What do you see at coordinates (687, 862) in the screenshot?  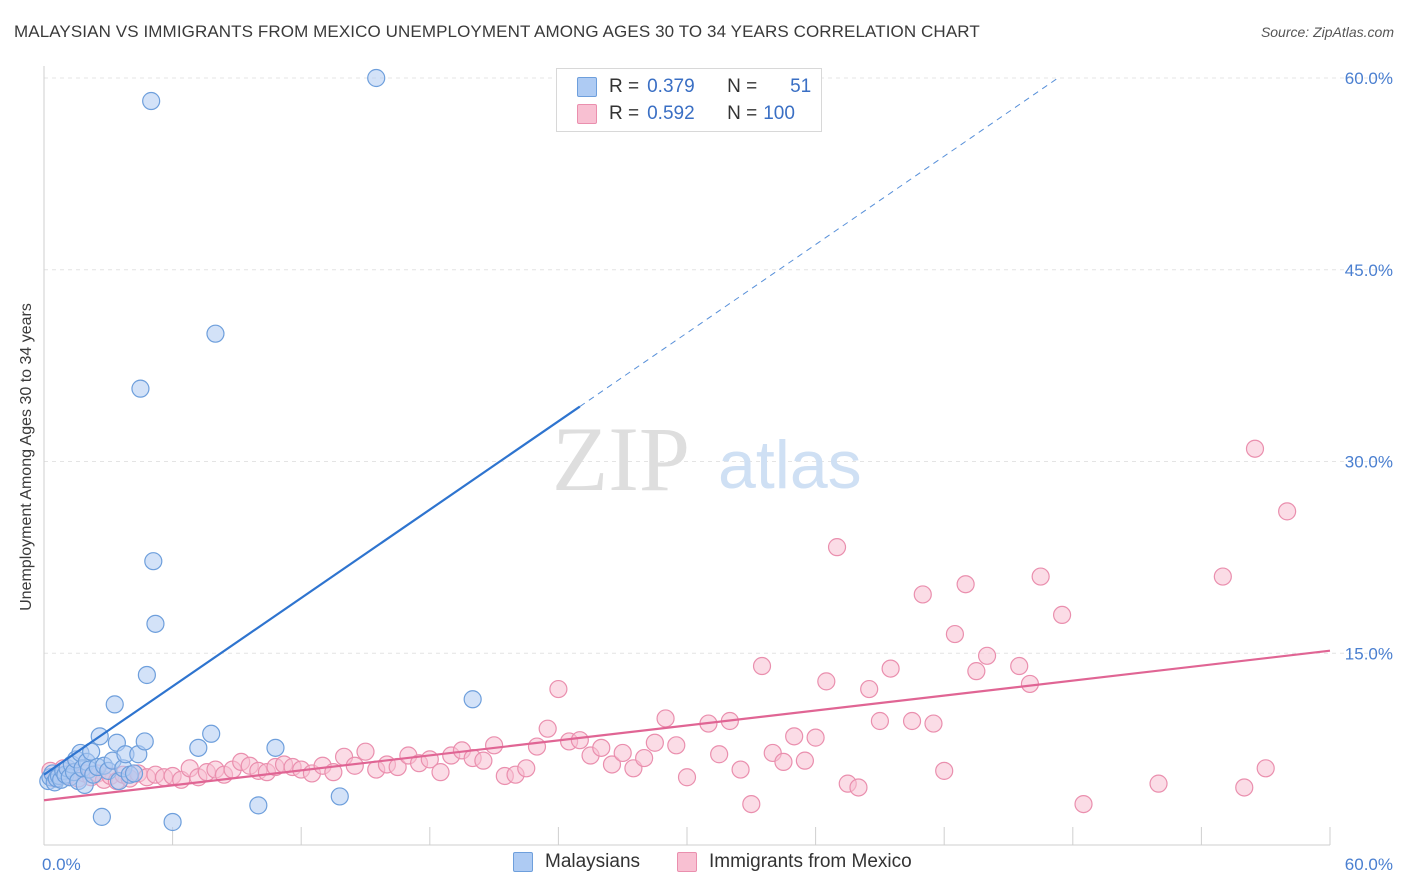 I see `legend-swatch-mexico` at bounding box center [687, 862].